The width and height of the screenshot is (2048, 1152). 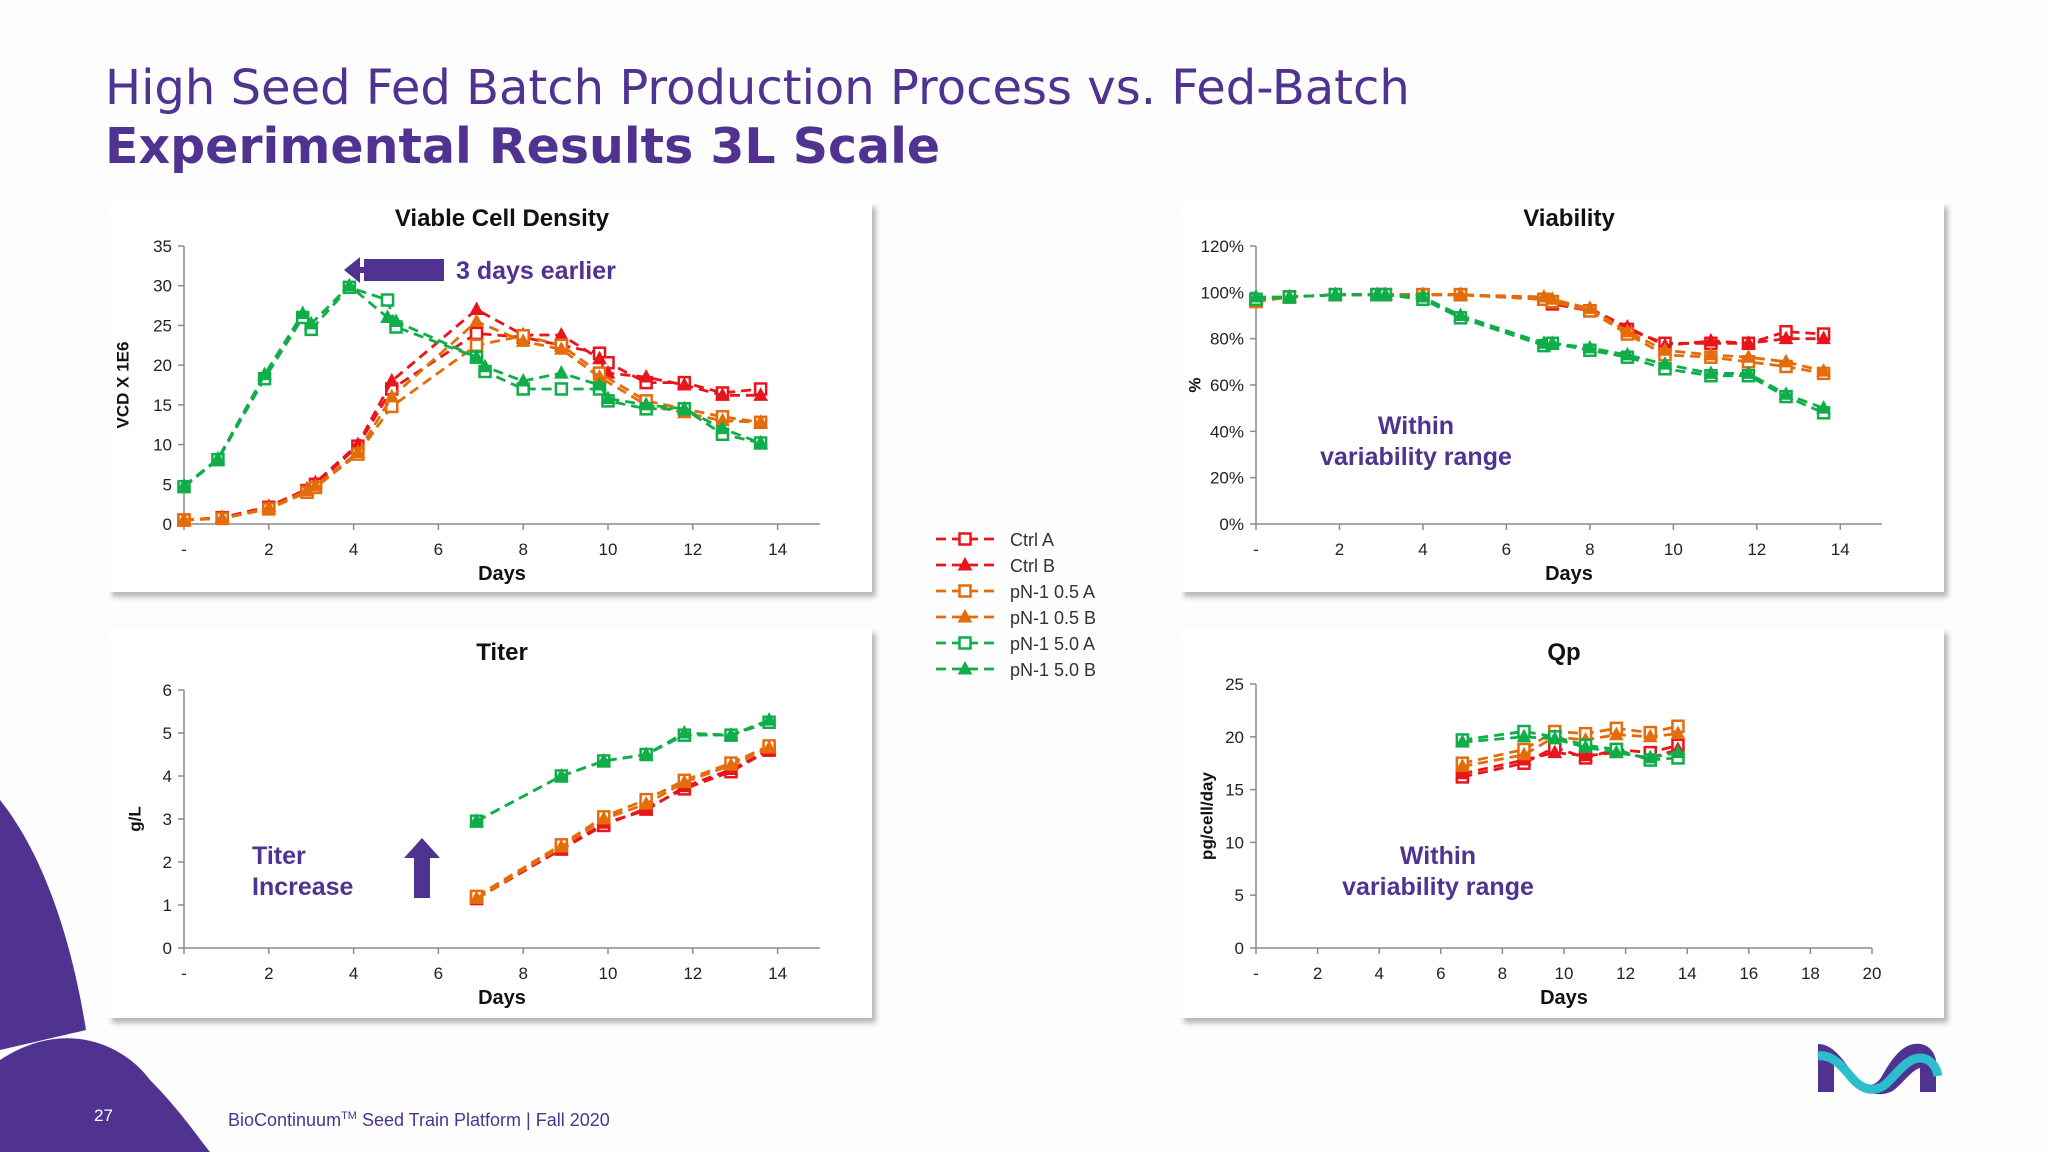 I want to click on qp-y-tick-label: 25, so click(x=1234, y=684).